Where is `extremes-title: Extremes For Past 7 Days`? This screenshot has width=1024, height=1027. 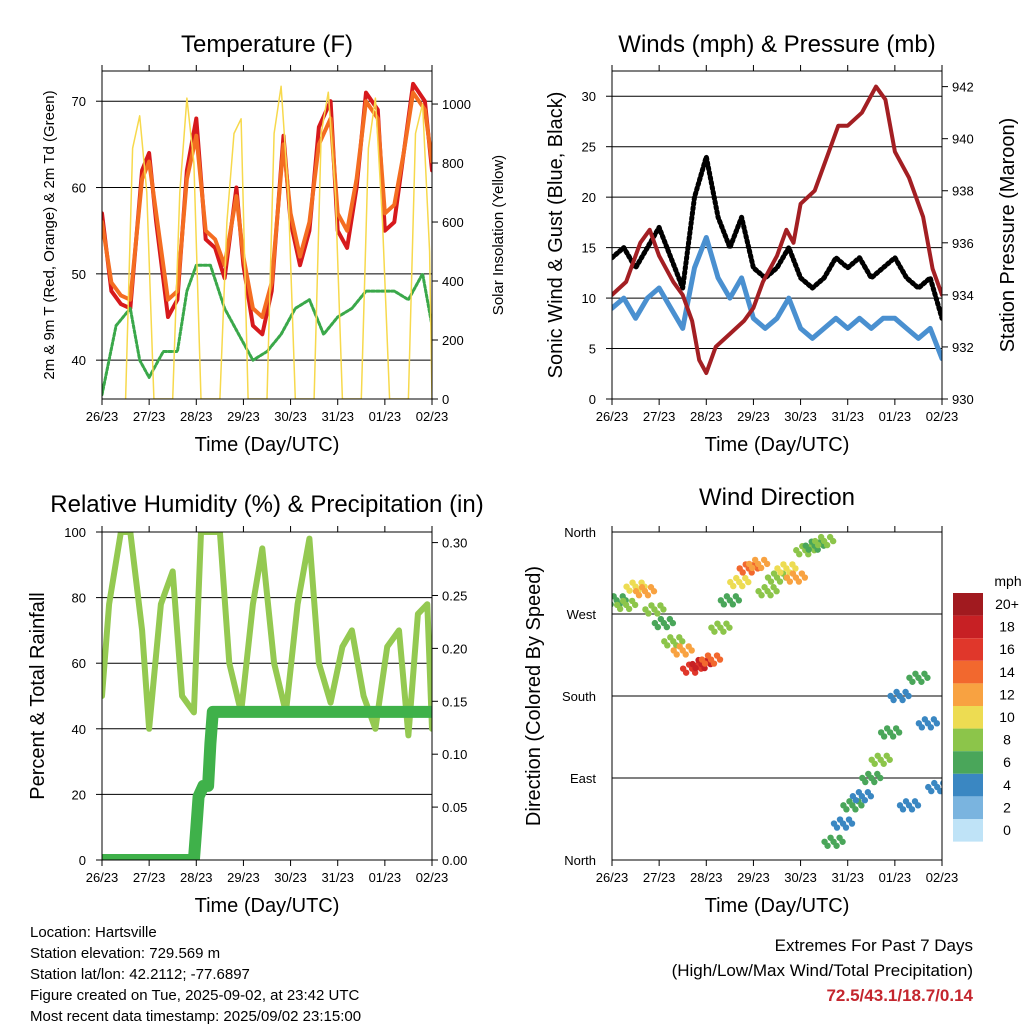 extremes-title: Extremes For Past 7 Days is located at coordinates (873, 945).